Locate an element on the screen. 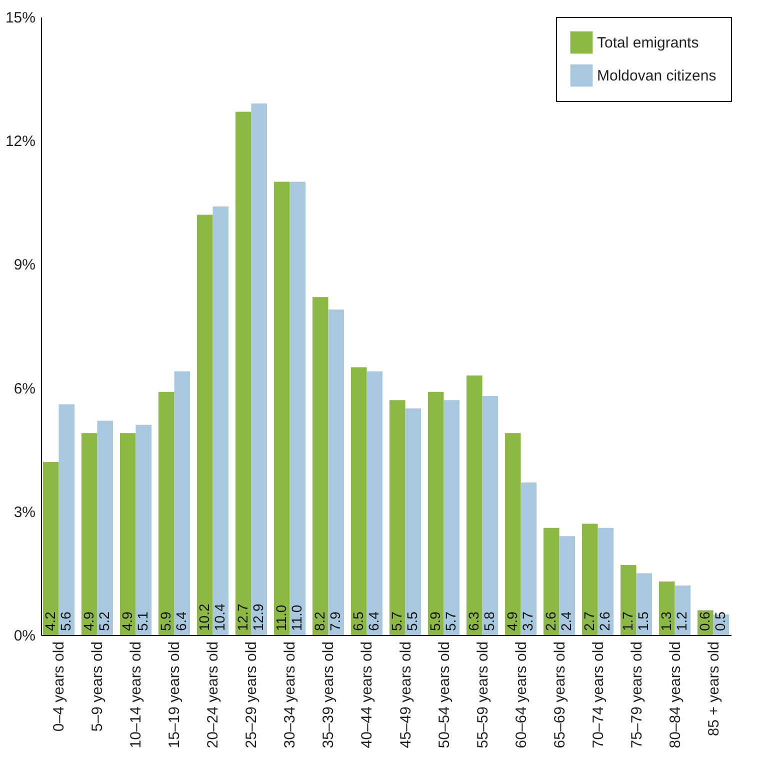 The image size is (757, 770). x-tick-label: 30–34 years old is located at coordinates (290, 695).